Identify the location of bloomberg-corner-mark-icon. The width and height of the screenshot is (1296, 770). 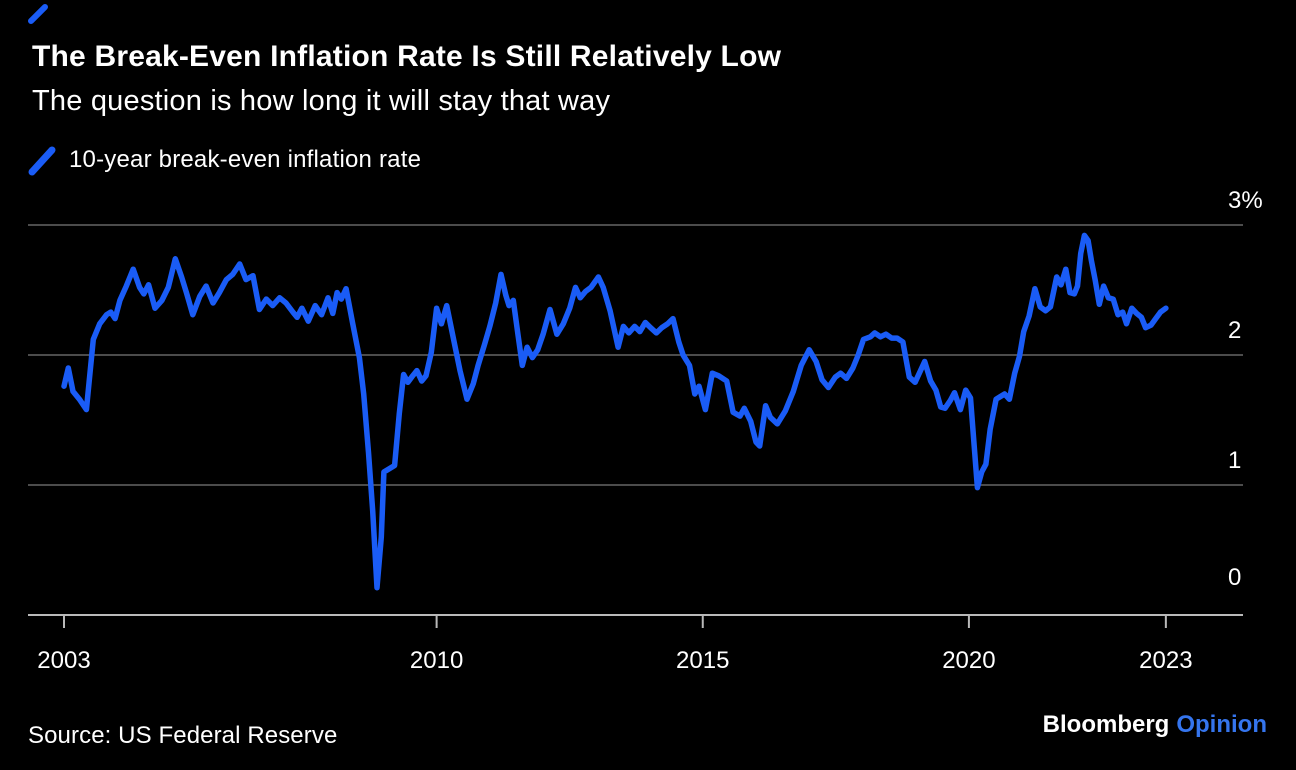
(38, 14).